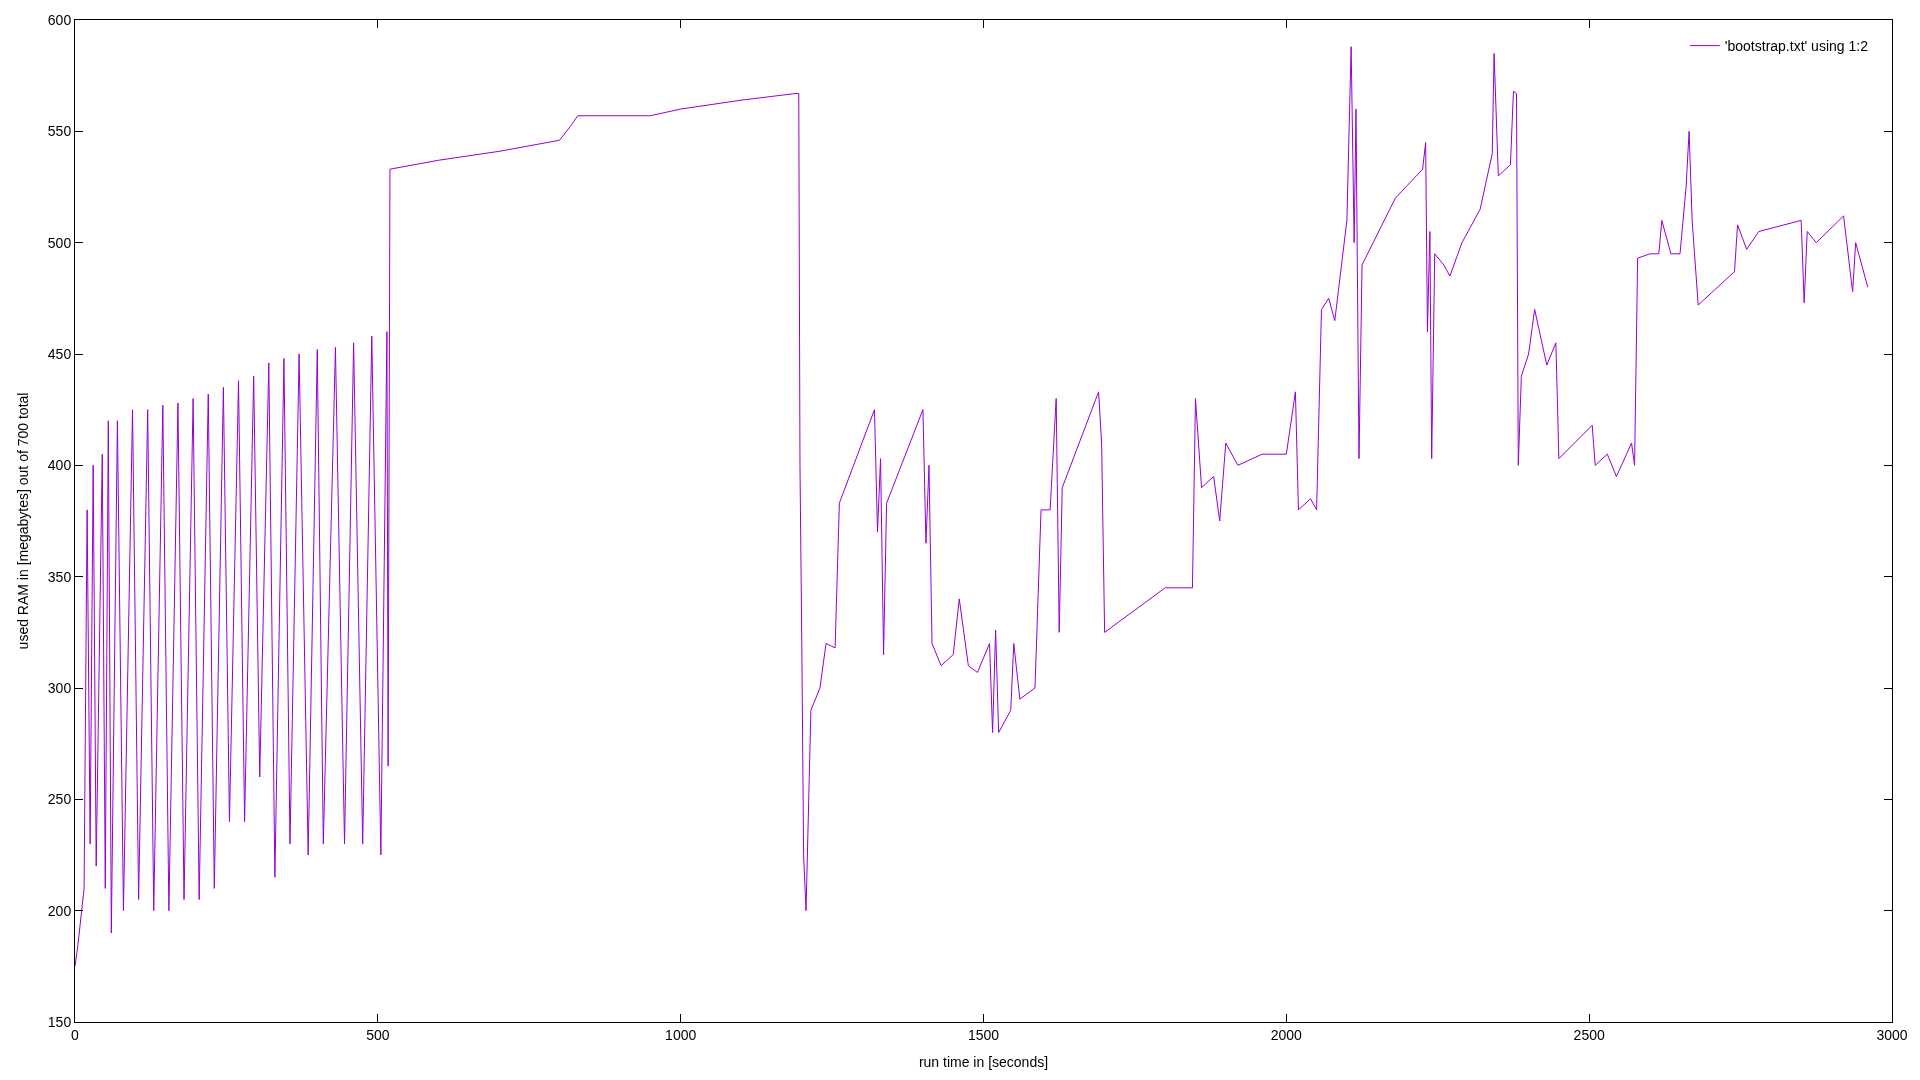 The height and width of the screenshot is (1080, 1920). Describe the element at coordinates (681, 1034) in the screenshot. I see `x-tick-label: 1000` at that location.